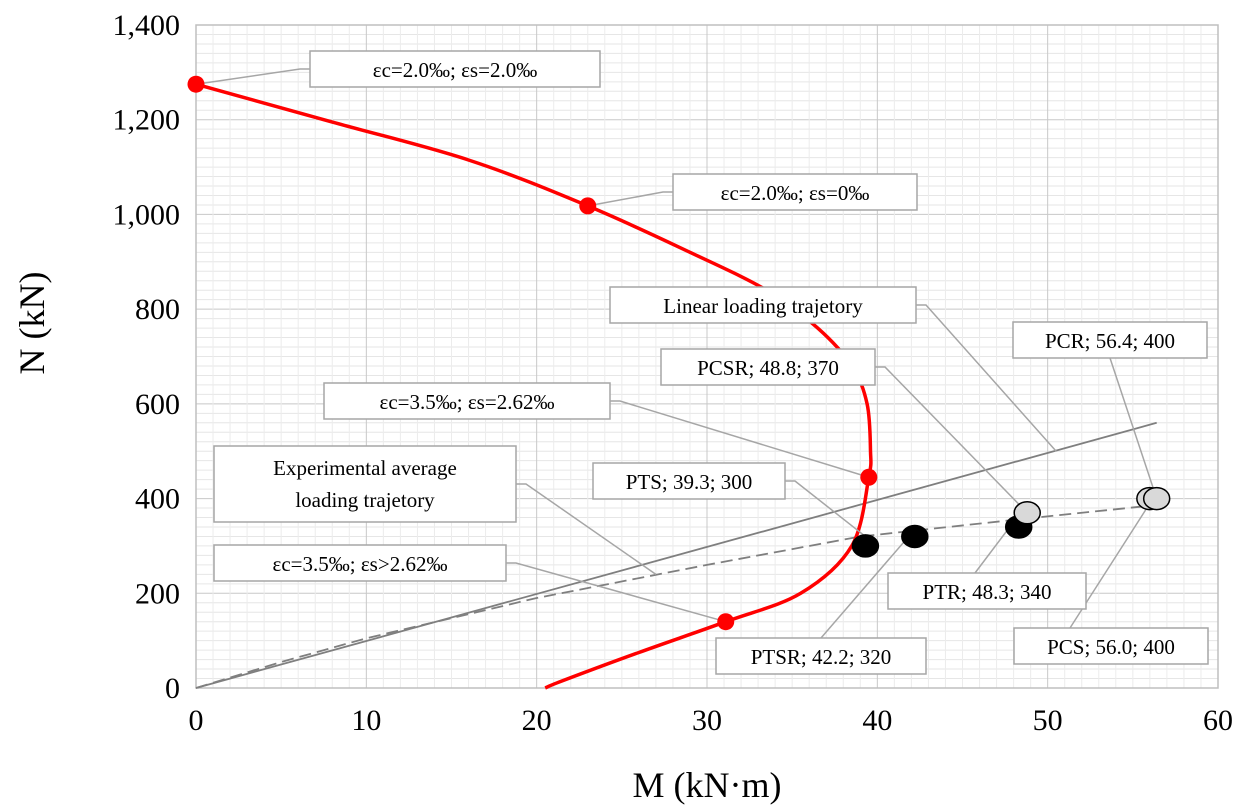 The height and width of the screenshot is (808, 1248). I want to click on callout-eps3: εc=3.5‰; εs=2.62‰, so click(467, 401).